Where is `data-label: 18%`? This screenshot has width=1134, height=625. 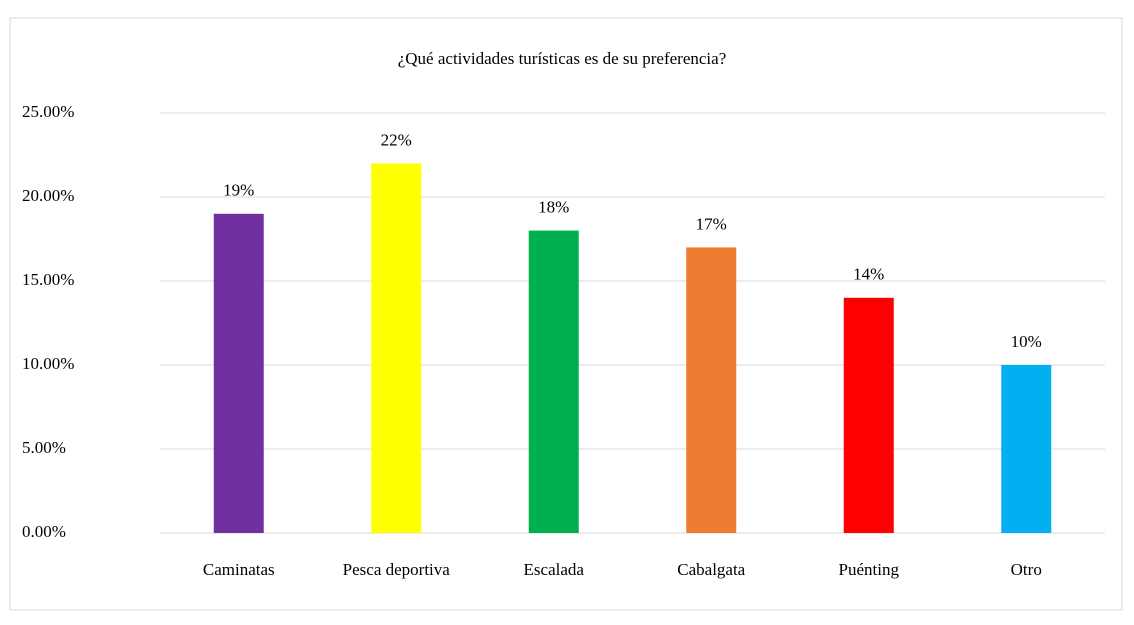 data-label: 18% is located at coordinates (553, 207).